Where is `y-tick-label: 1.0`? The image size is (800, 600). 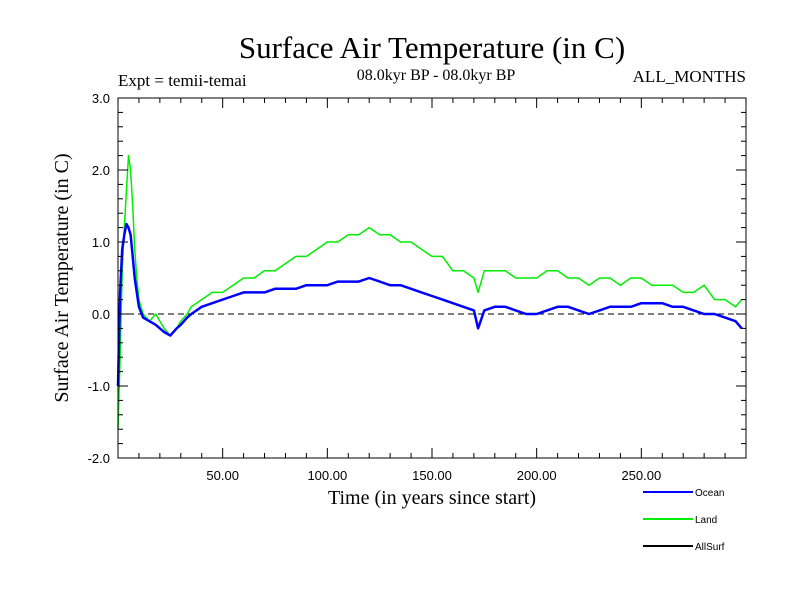 y-tick-label: 1.0 is located at coordinates (101, 242).